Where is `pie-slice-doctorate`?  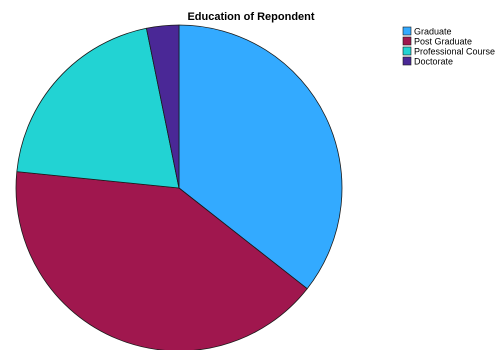
pie-slice-doctorate is located at coordinates (163, 106).